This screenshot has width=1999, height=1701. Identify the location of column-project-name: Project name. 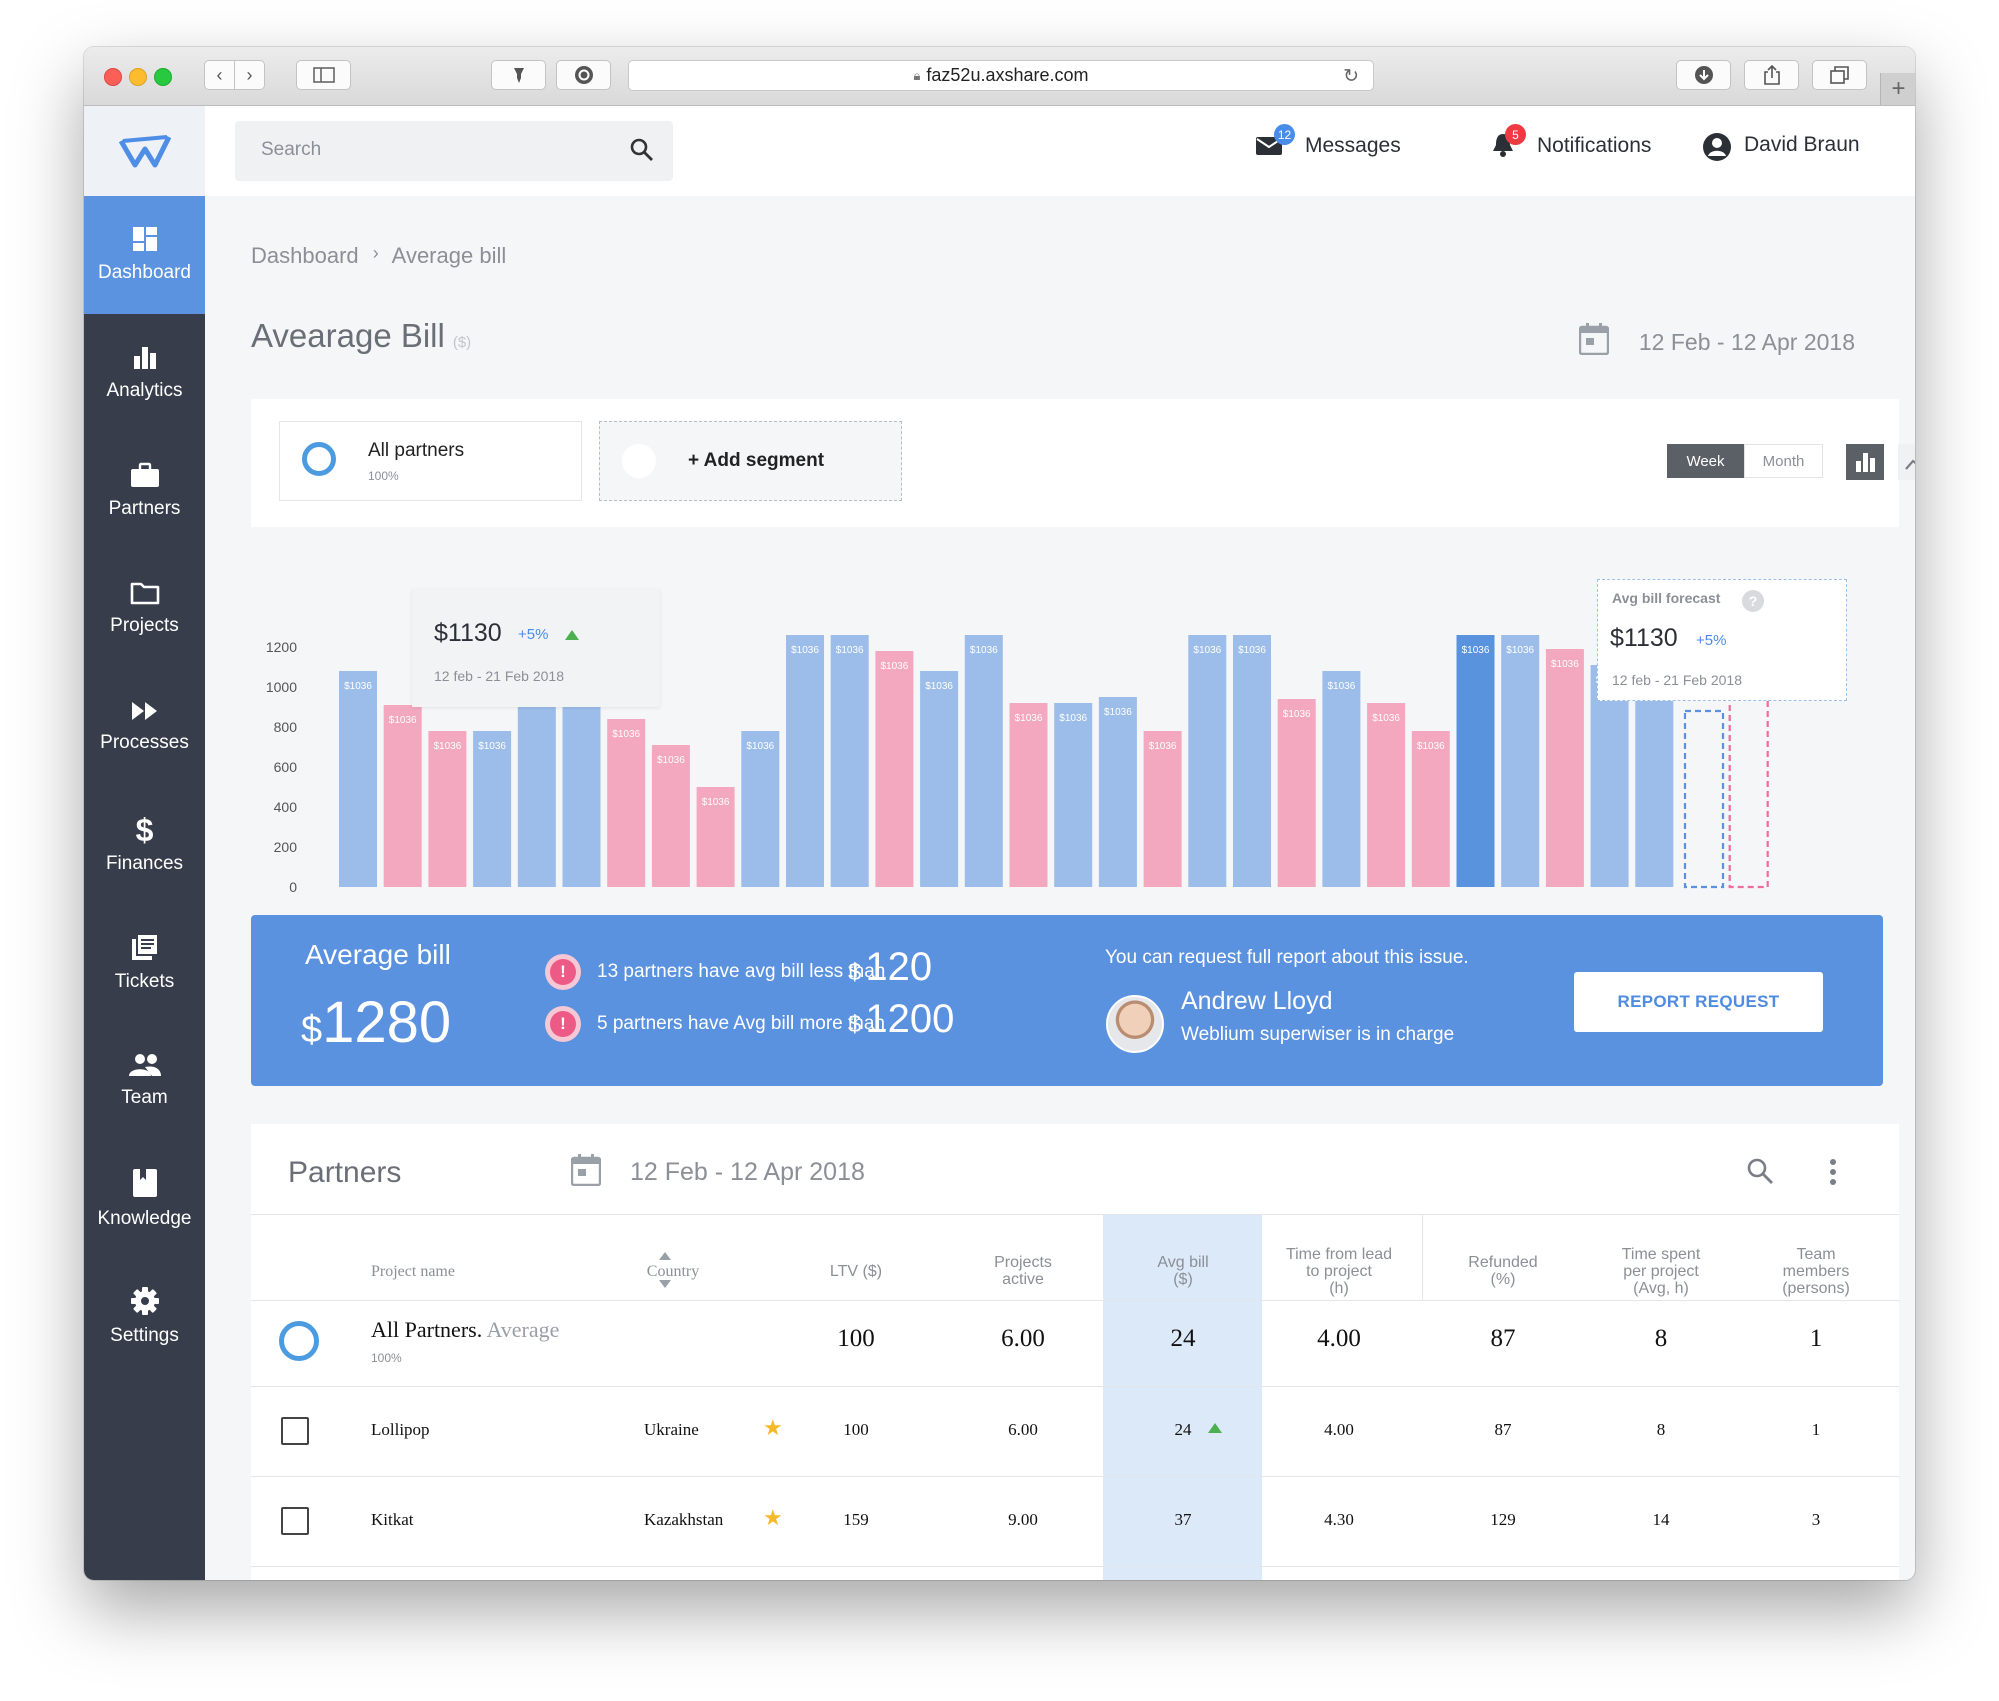
(446, 1271).